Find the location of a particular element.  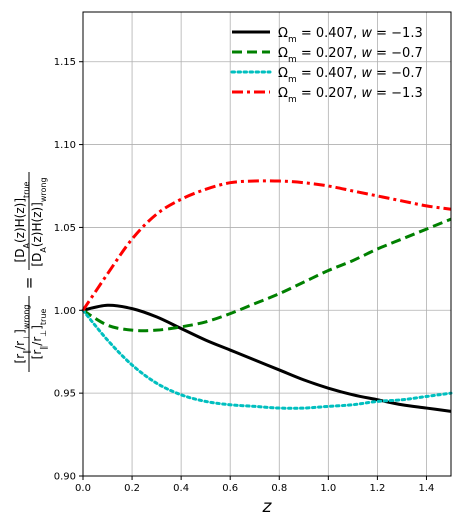

x-tick-label: 0.0 is located at coordinates (83, 488).